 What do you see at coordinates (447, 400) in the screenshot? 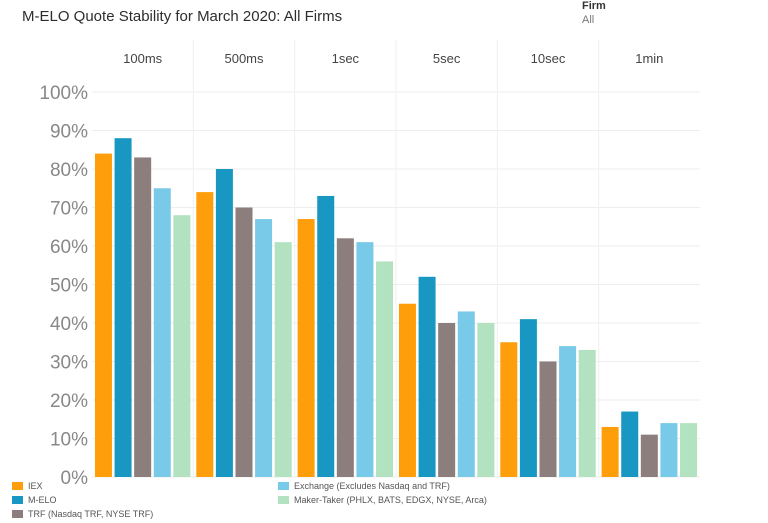
I see `bar-trf-5sec` at bounding box center [447, 400].